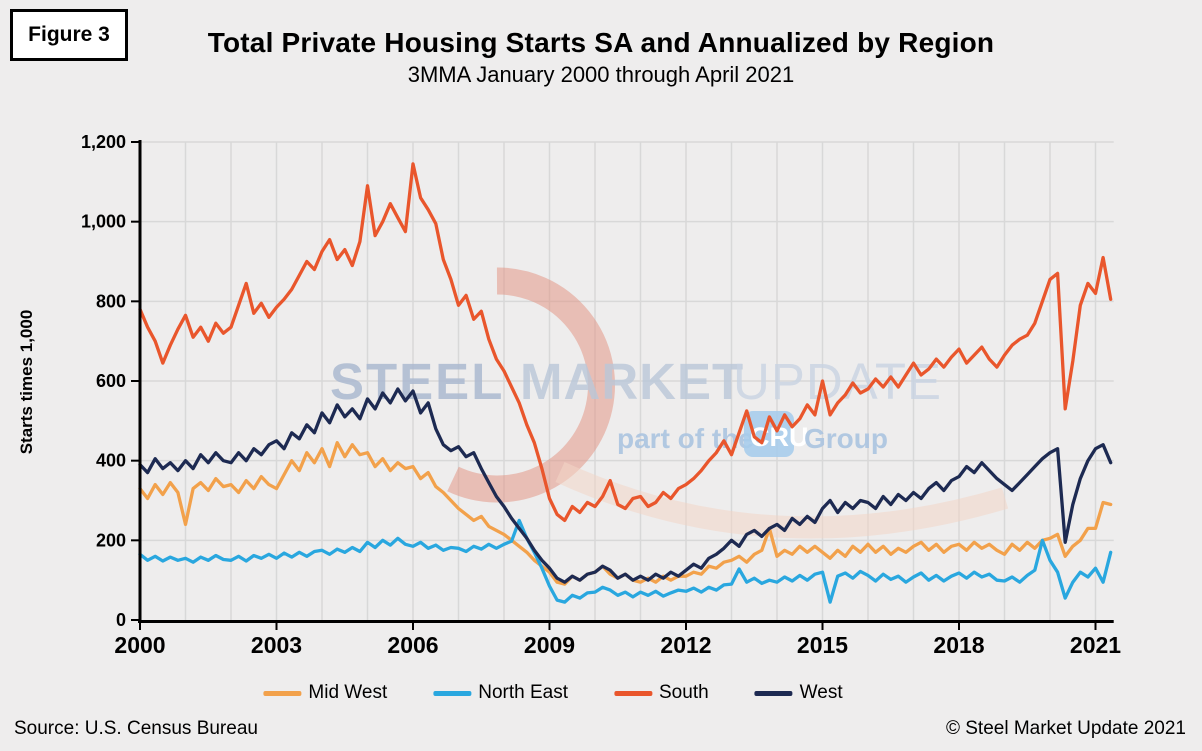 The width and height of the screenshot is (1202, 751). Describe the element at coordinates (412, 645) in the screenshot. I see `x-tick-label: 2006` at that location.